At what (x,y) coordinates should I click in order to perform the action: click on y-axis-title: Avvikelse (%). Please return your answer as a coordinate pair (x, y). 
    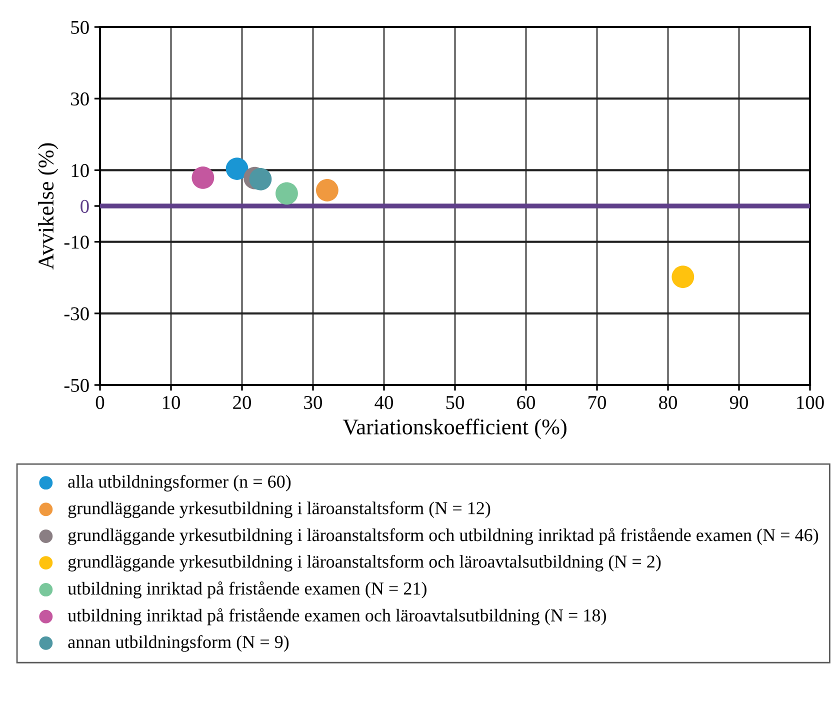
    Looking at the image, I should click on (48, 206).